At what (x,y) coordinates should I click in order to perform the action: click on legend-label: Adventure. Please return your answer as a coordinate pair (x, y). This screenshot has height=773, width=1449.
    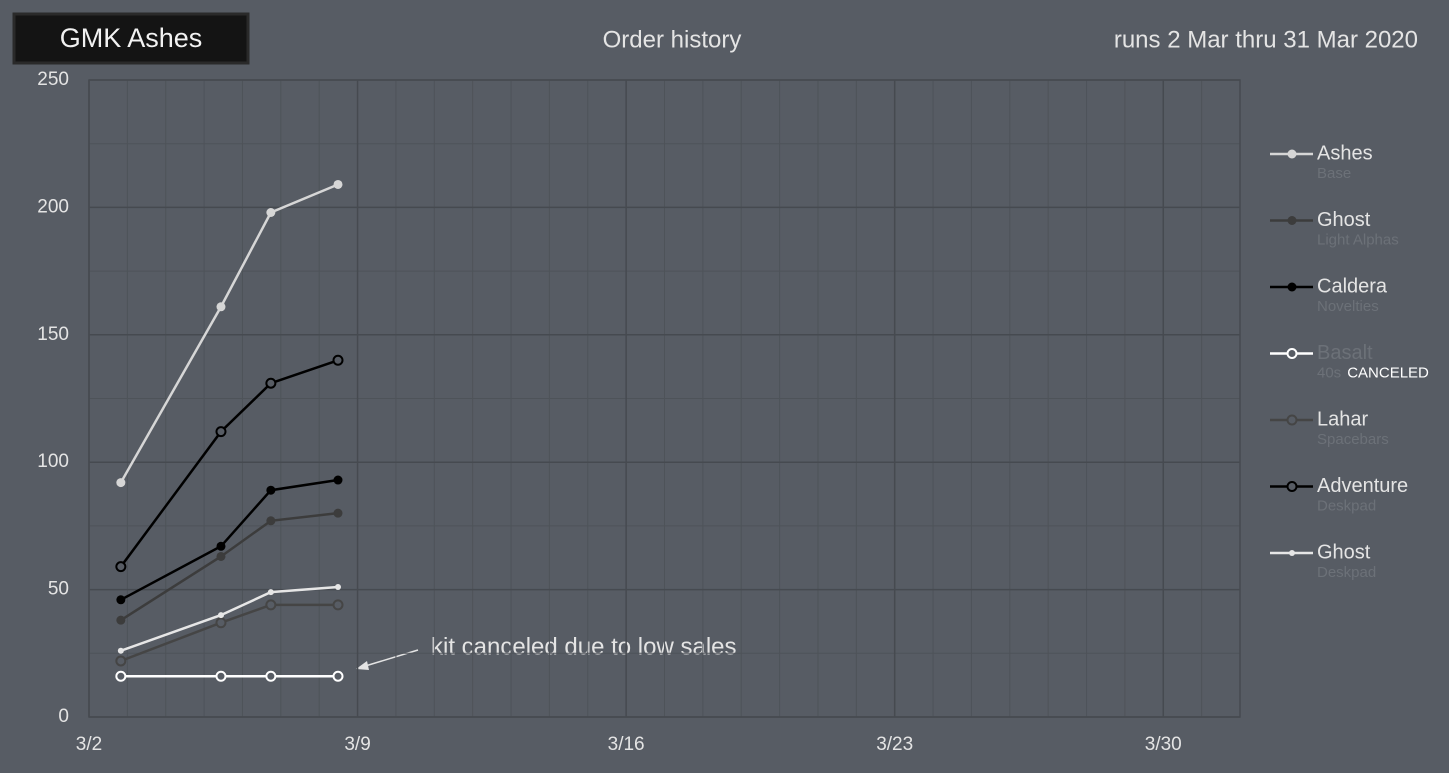
    Looking at the image, I should click on (1362, 486).